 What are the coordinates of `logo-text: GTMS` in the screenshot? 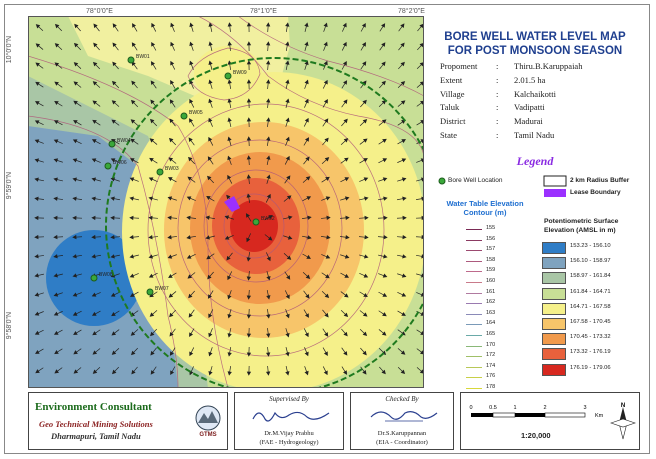 It's located at (207, 435).